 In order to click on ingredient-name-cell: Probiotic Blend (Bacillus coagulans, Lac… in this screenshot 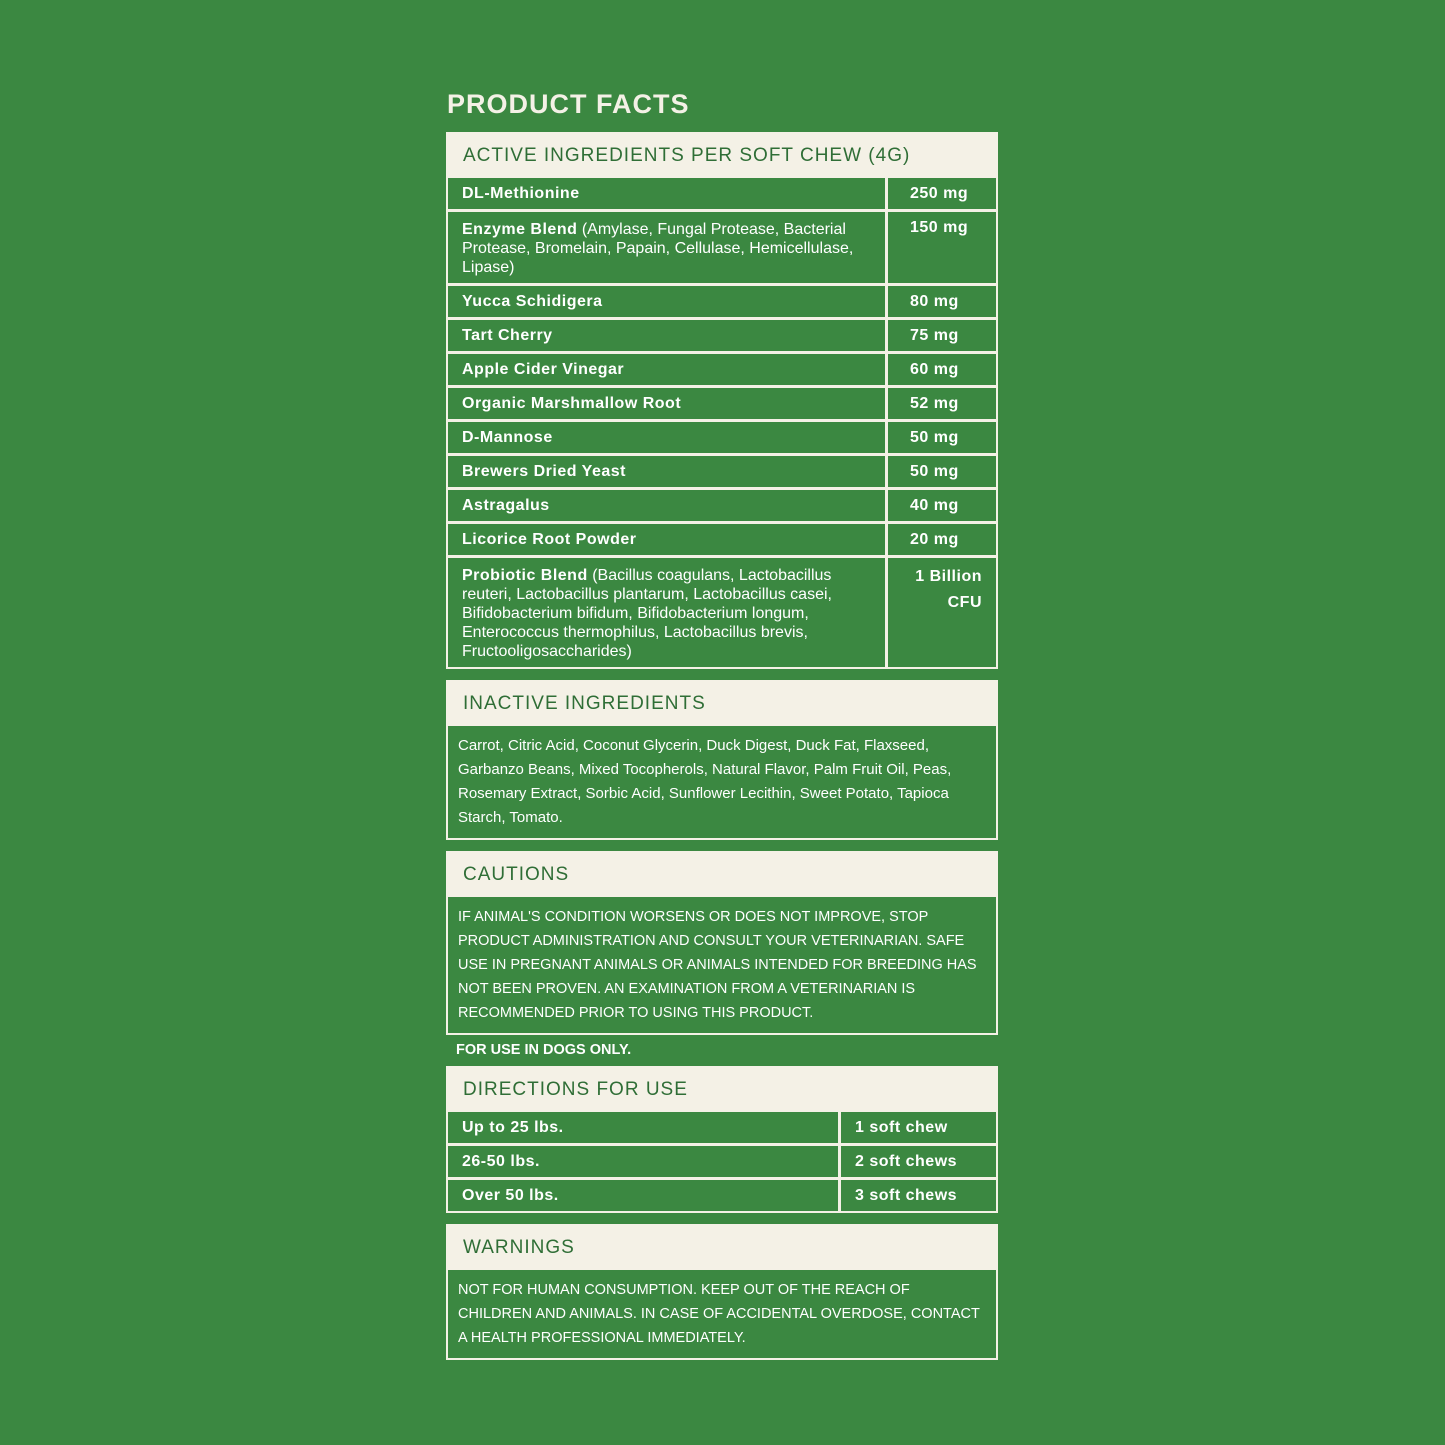, I will do `click(666, 612)`.